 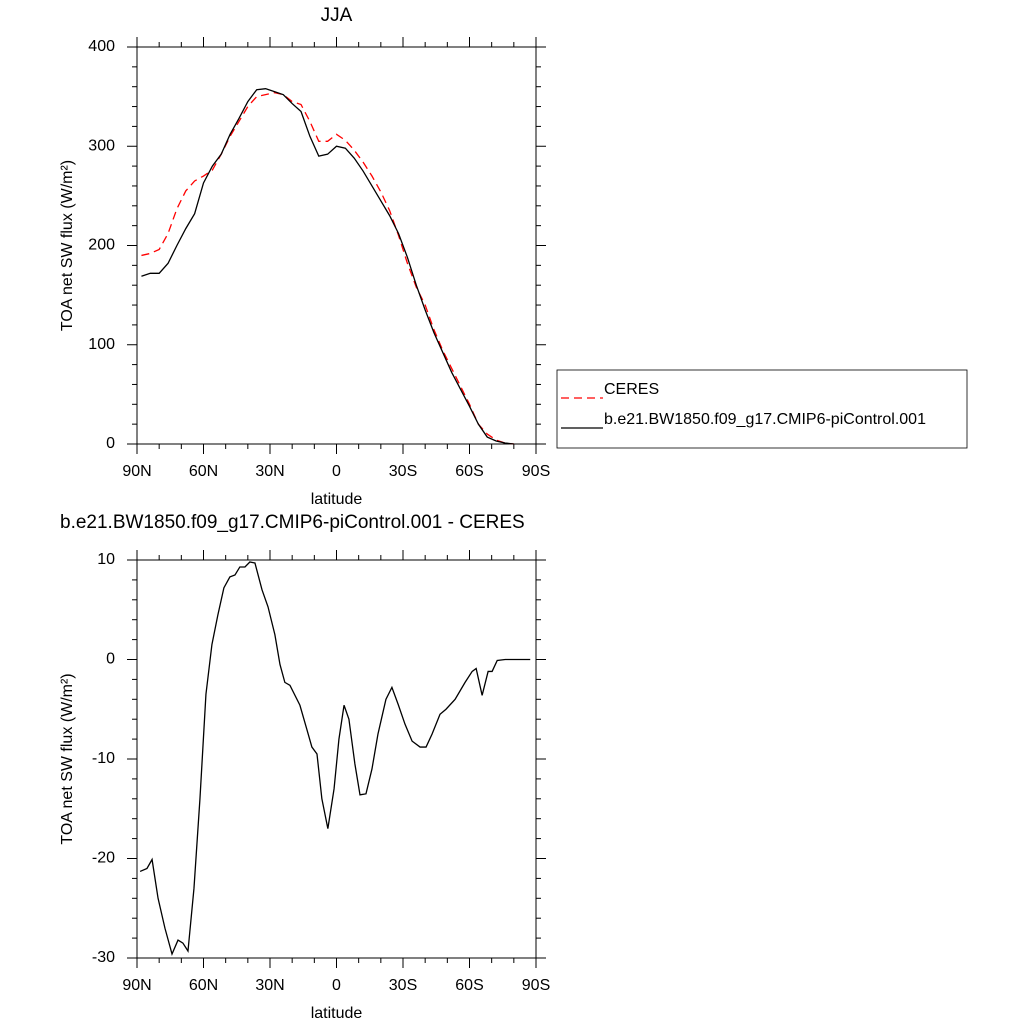 What do you see at coordinates (101, 344) in the screenshot?
I see `y-tick-label: 100` at bounding box center [101, 344].